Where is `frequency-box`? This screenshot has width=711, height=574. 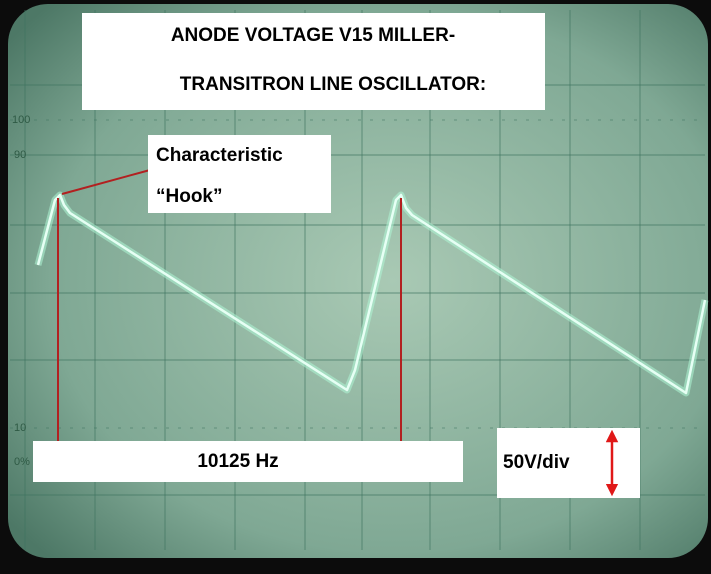 frequency-box is located at coordinates (248, 461).